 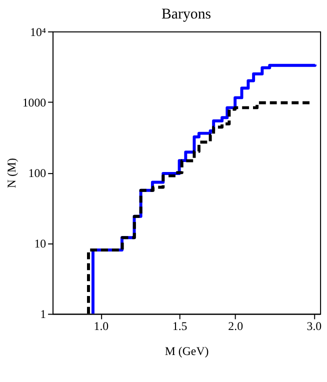 I want to click on y-axis-title: N (M), so click(x=11, y=173).